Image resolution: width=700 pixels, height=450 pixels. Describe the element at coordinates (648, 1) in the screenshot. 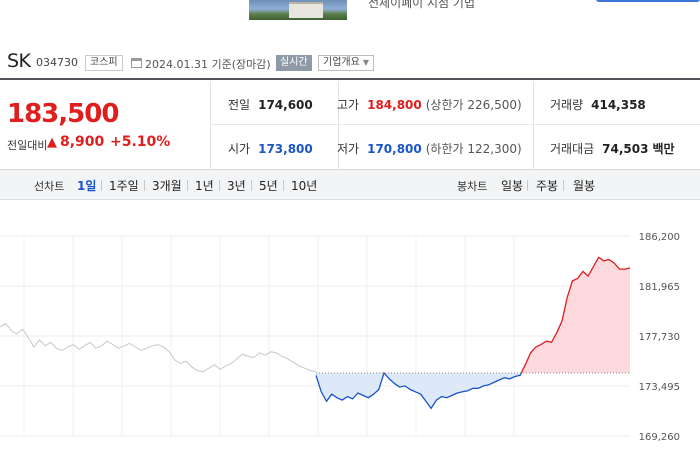

I see `ad-button` at that location.